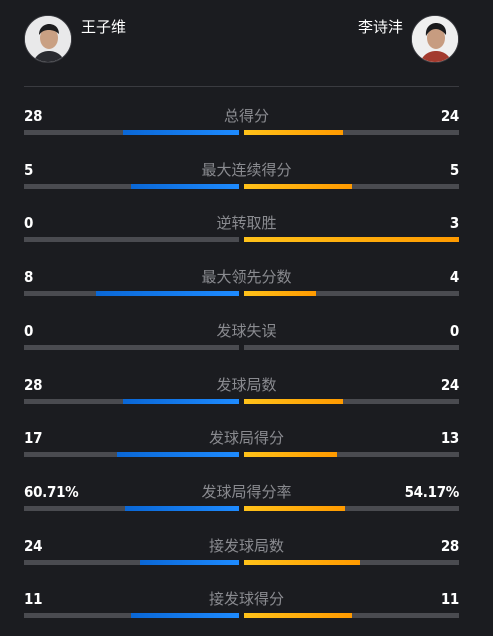 Image resolution: width=493 pixels, height=636 pixels. What do you see at coordinates (432, 492) in the screenshot?
I see `right-value: 54.17%` at bounding box center [432, 492].